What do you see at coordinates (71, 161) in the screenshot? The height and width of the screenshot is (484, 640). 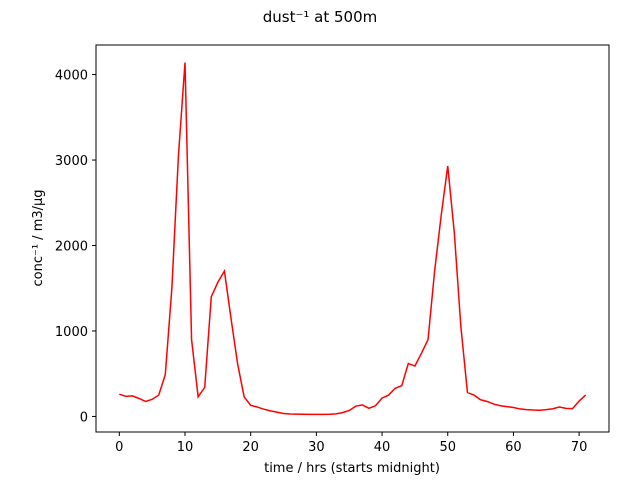 I see `y-tick-label: 3000` at bounding box center [71, 161].